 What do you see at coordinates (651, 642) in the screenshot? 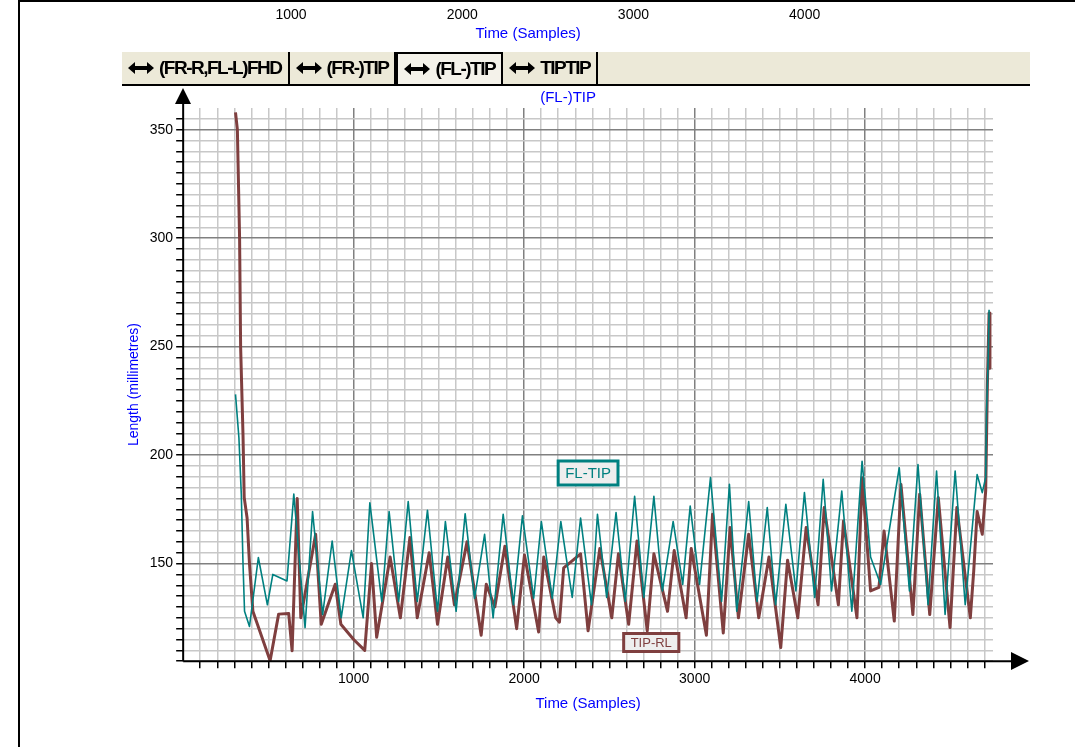
I see `series-label: TIP-RL` at bounding box center [651, 642].